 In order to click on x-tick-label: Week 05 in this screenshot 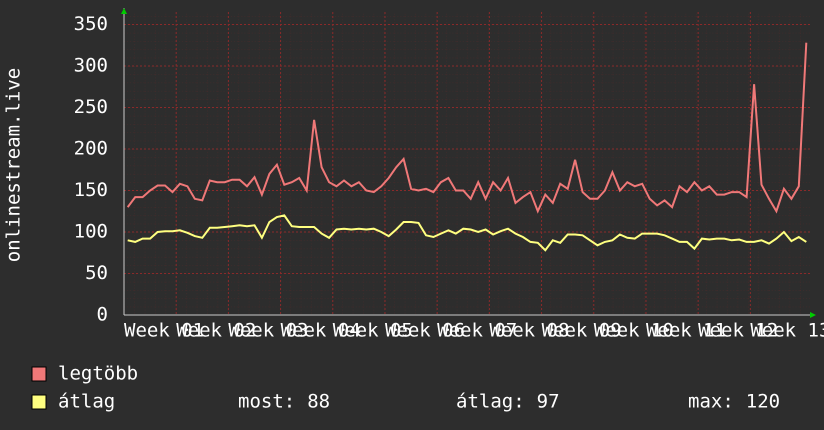, I will do `click(373, 331)`.